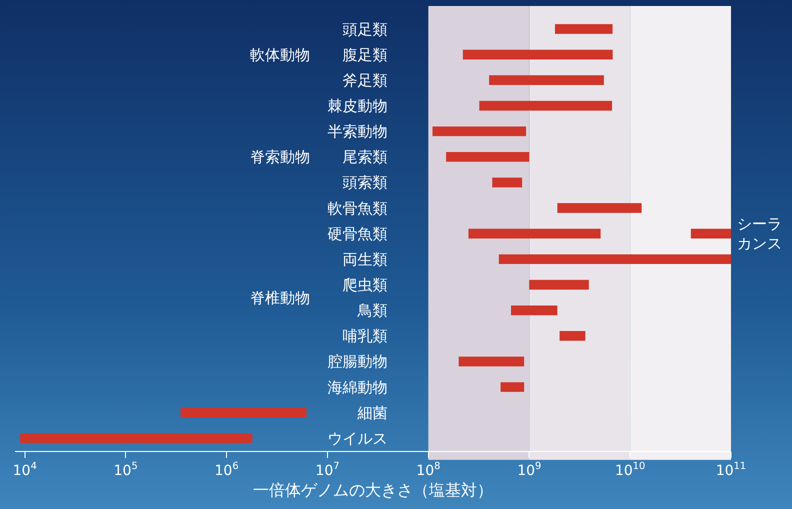 Image resolution: width=792 pixels, height=509 pixels. I want to click on y-tick-label: 腹足類, so click(365, 55).